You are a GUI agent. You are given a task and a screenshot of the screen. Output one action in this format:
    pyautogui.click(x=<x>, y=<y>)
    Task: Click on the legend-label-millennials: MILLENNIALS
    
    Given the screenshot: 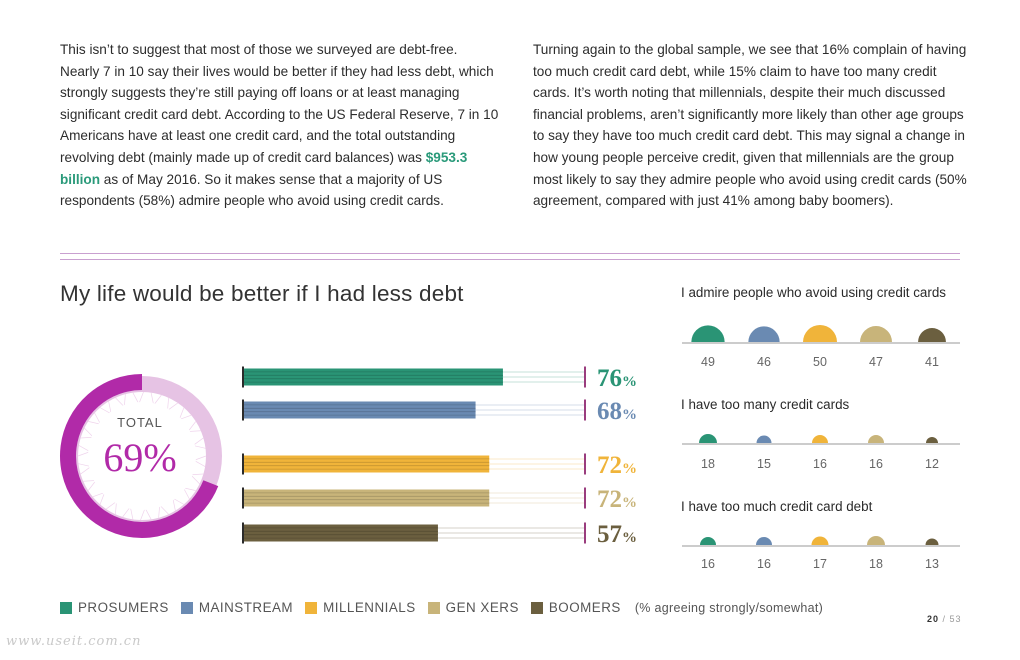 What is the action you would take?
    pyautogui.click(x=369, y=607)
    